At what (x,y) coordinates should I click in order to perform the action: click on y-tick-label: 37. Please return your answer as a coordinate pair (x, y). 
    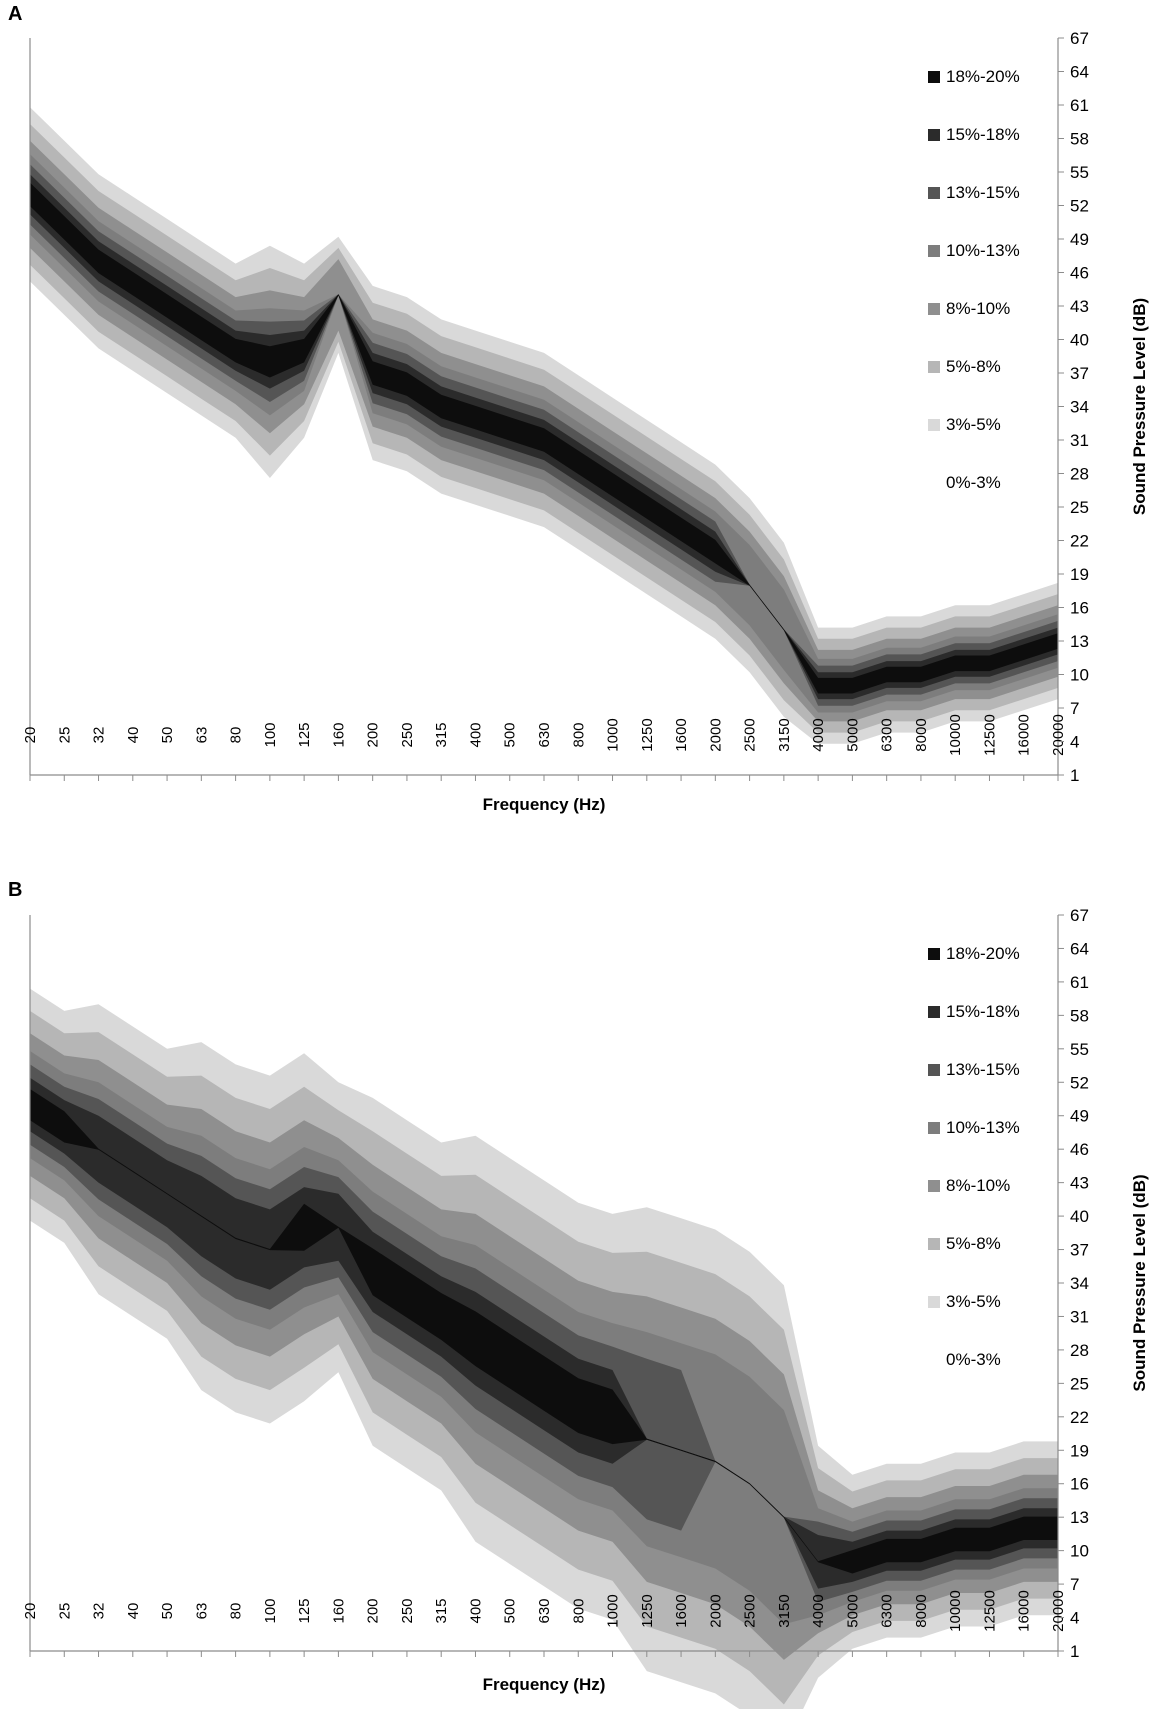
    Looking at the image, I should click on (1079, 373).